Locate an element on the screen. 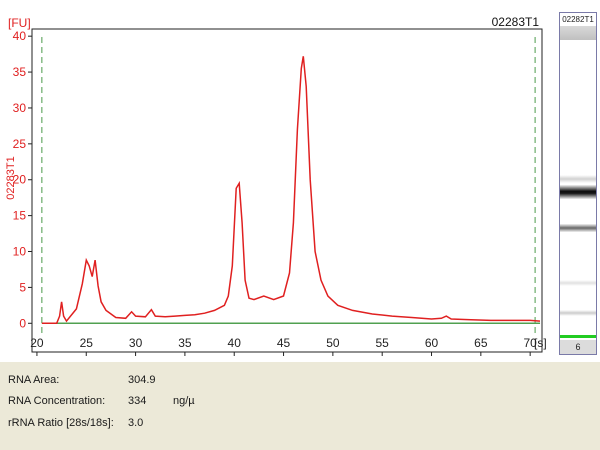  gel-lane-body is located at coordinates (578, 191).